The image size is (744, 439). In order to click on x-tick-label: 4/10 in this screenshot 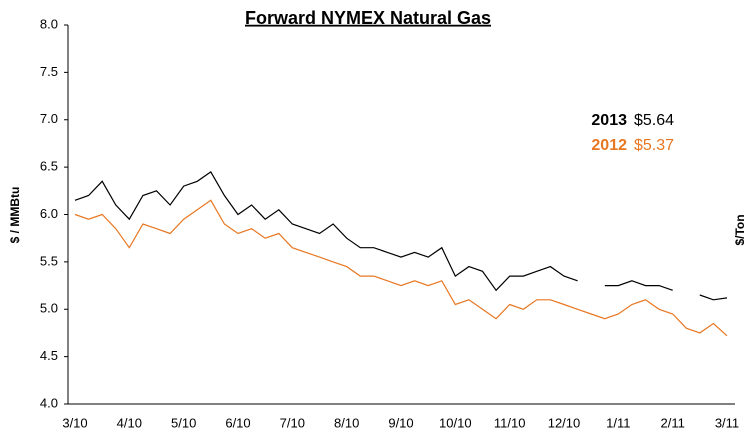, I will do `click(129, 422)`.